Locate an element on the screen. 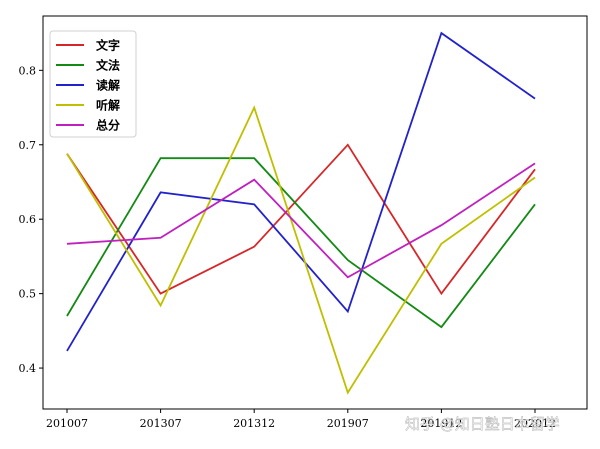 The width and height of the screenshot is (600, 449). x-tick-label: 201307 is located at coordinates (161, 423).